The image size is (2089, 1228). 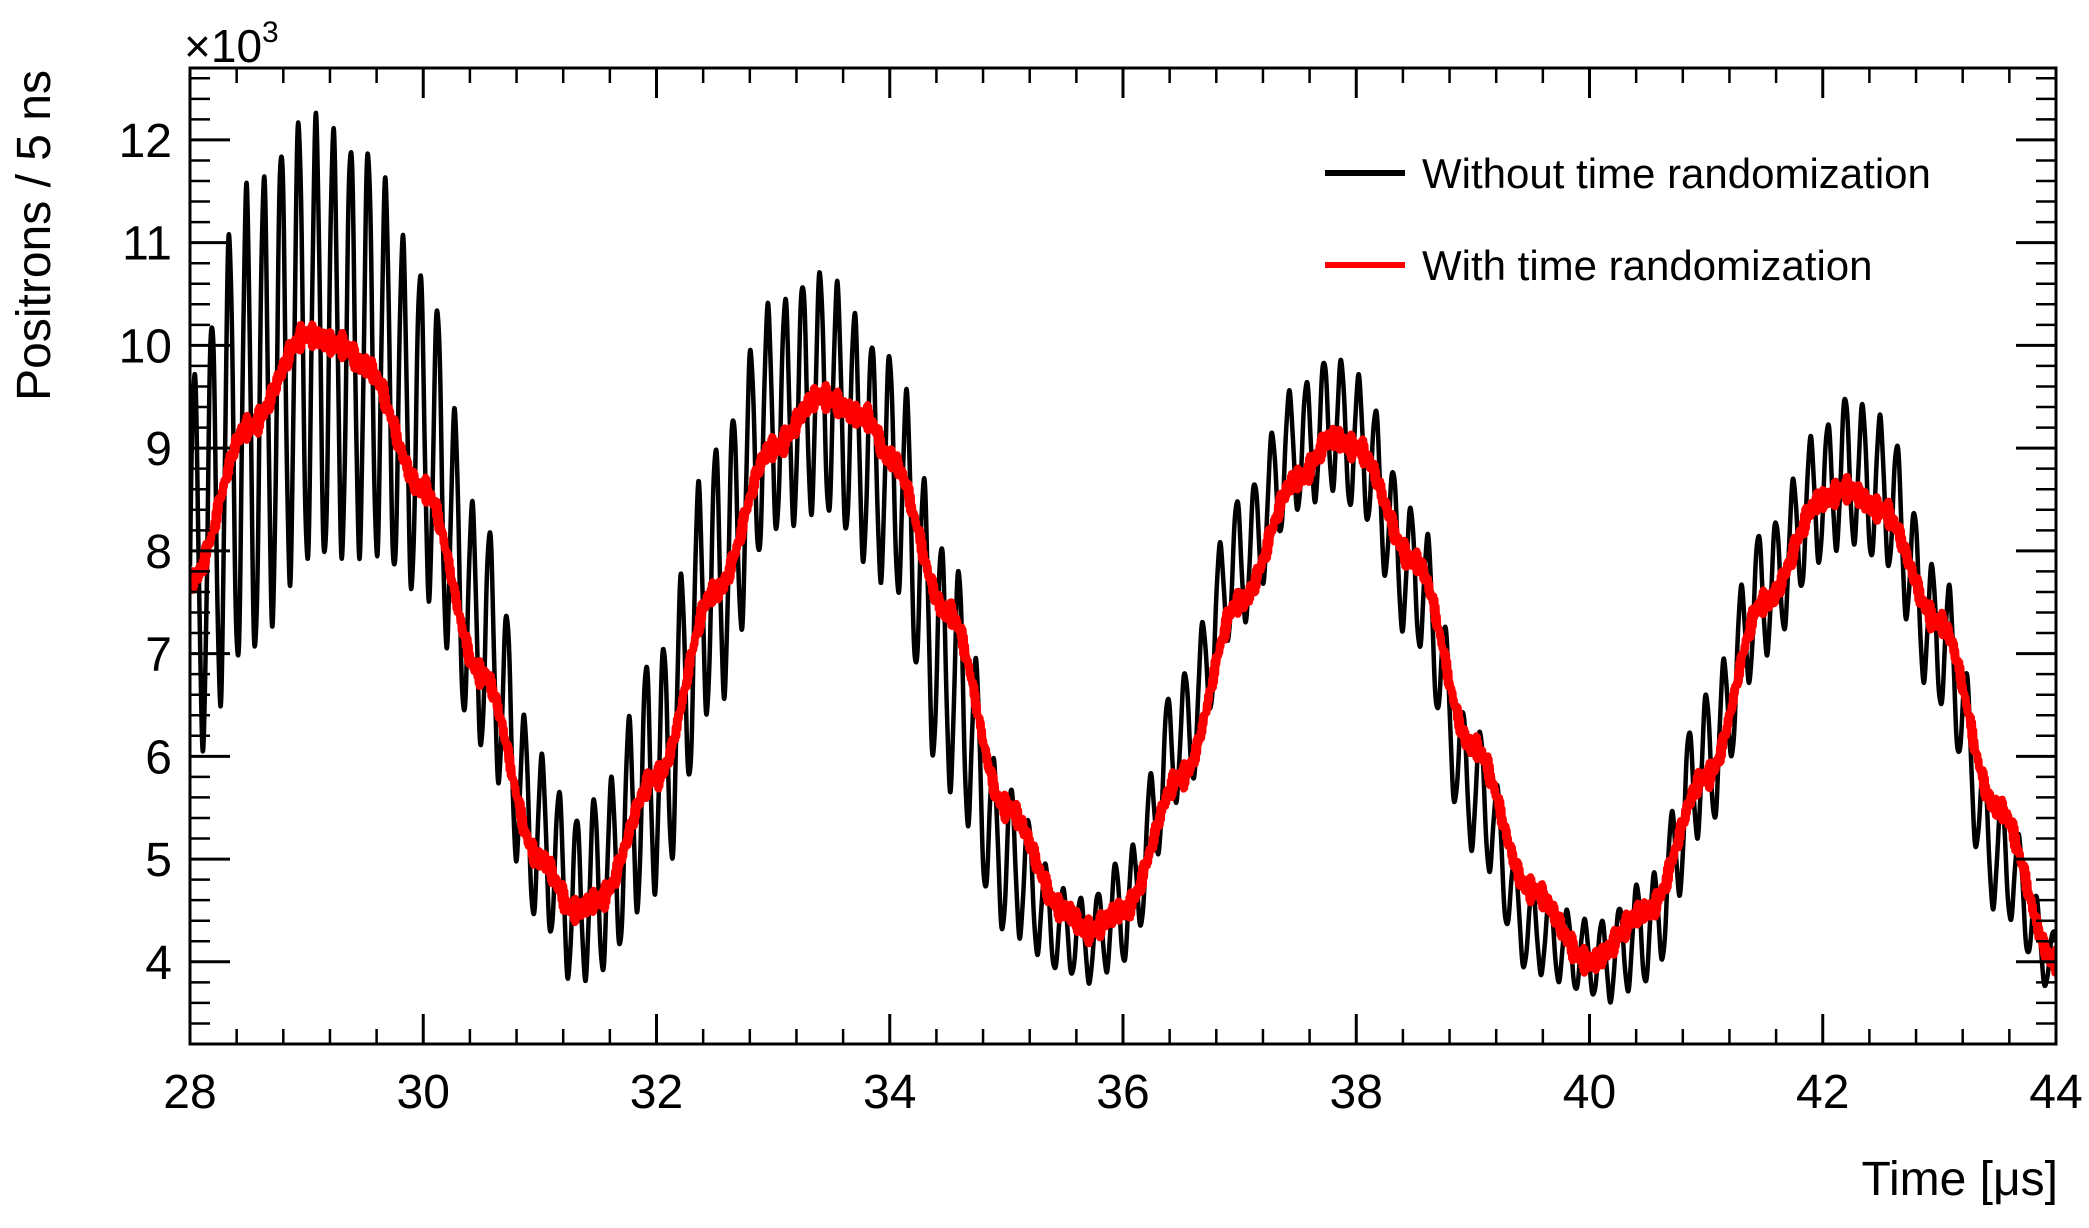 I want to click on x-tick-label: 40, so click(x=1589, y=1092).